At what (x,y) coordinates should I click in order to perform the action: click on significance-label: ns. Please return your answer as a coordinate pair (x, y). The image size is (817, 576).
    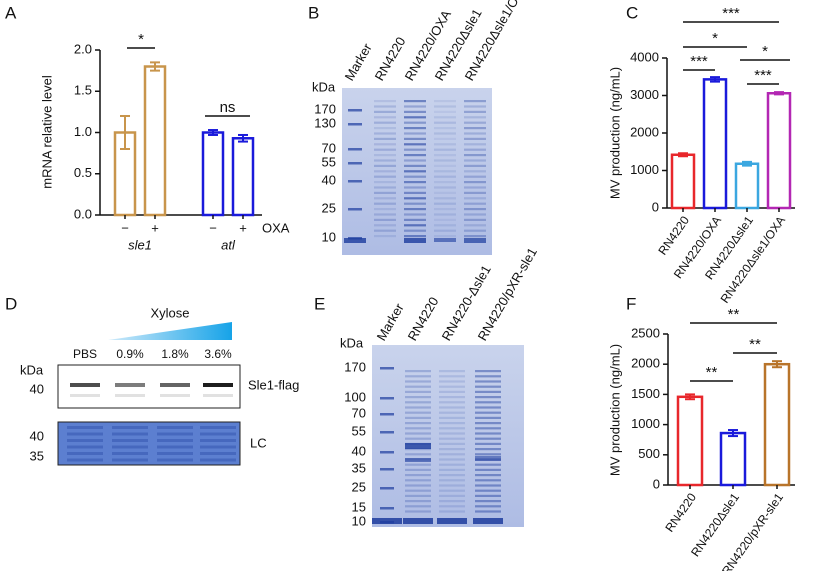
    Looking at the image, I should click on (228, 107).